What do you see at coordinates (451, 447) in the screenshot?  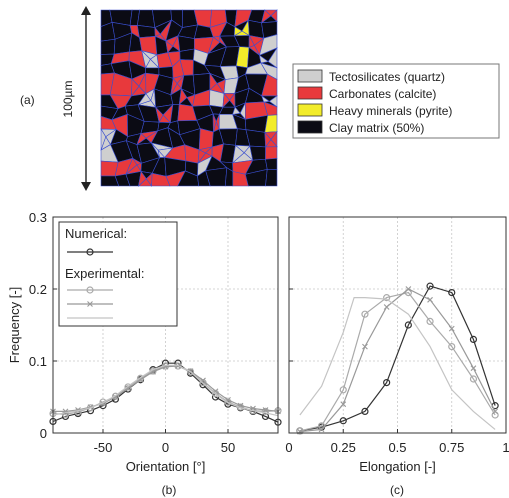 I see `x-tick-label: 0.75` at bounding box center [451, 447].